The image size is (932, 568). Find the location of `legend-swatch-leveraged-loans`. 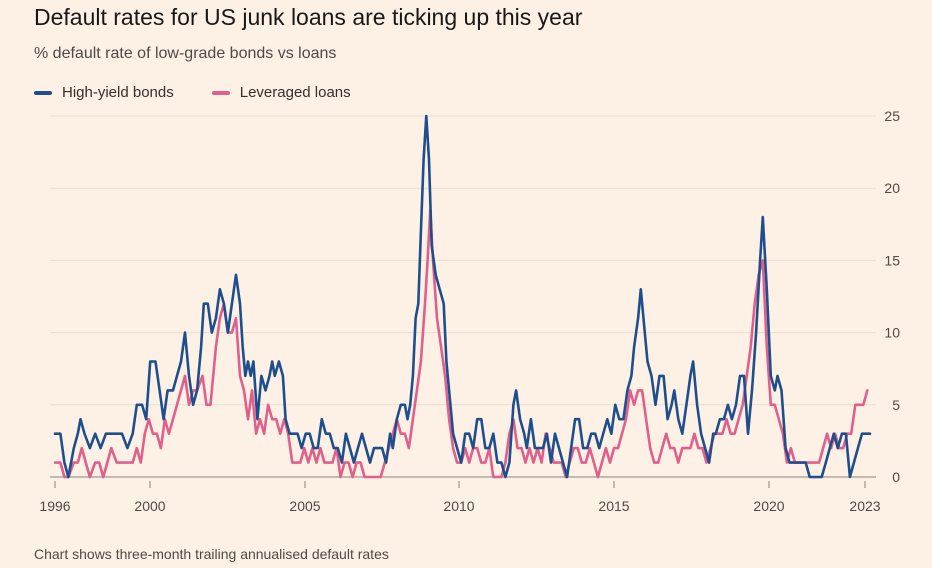

legend-swatch-leveraged-loans is located at coordinates (220, 92).